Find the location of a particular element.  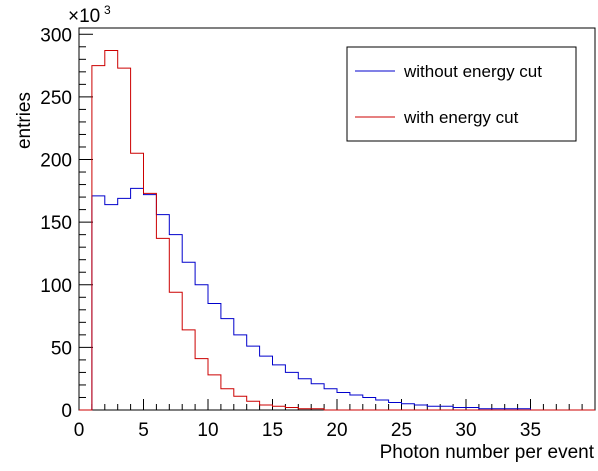

x-axis-ticks: 0 5 10 15 20 25 30 35 is located at coordinates (335, 420).